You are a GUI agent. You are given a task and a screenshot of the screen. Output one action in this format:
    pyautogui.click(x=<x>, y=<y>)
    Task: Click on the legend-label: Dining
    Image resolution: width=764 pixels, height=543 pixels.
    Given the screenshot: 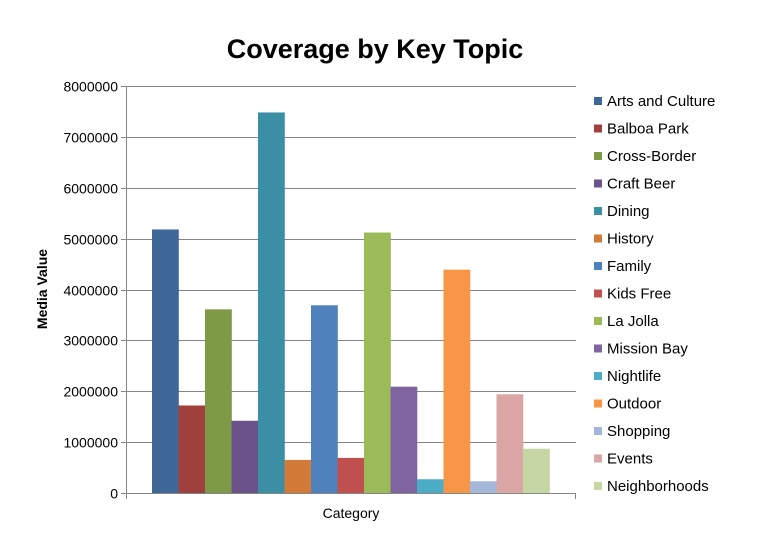 What is the action you would take?
    pyautogui.click(x=628, y=211)
    